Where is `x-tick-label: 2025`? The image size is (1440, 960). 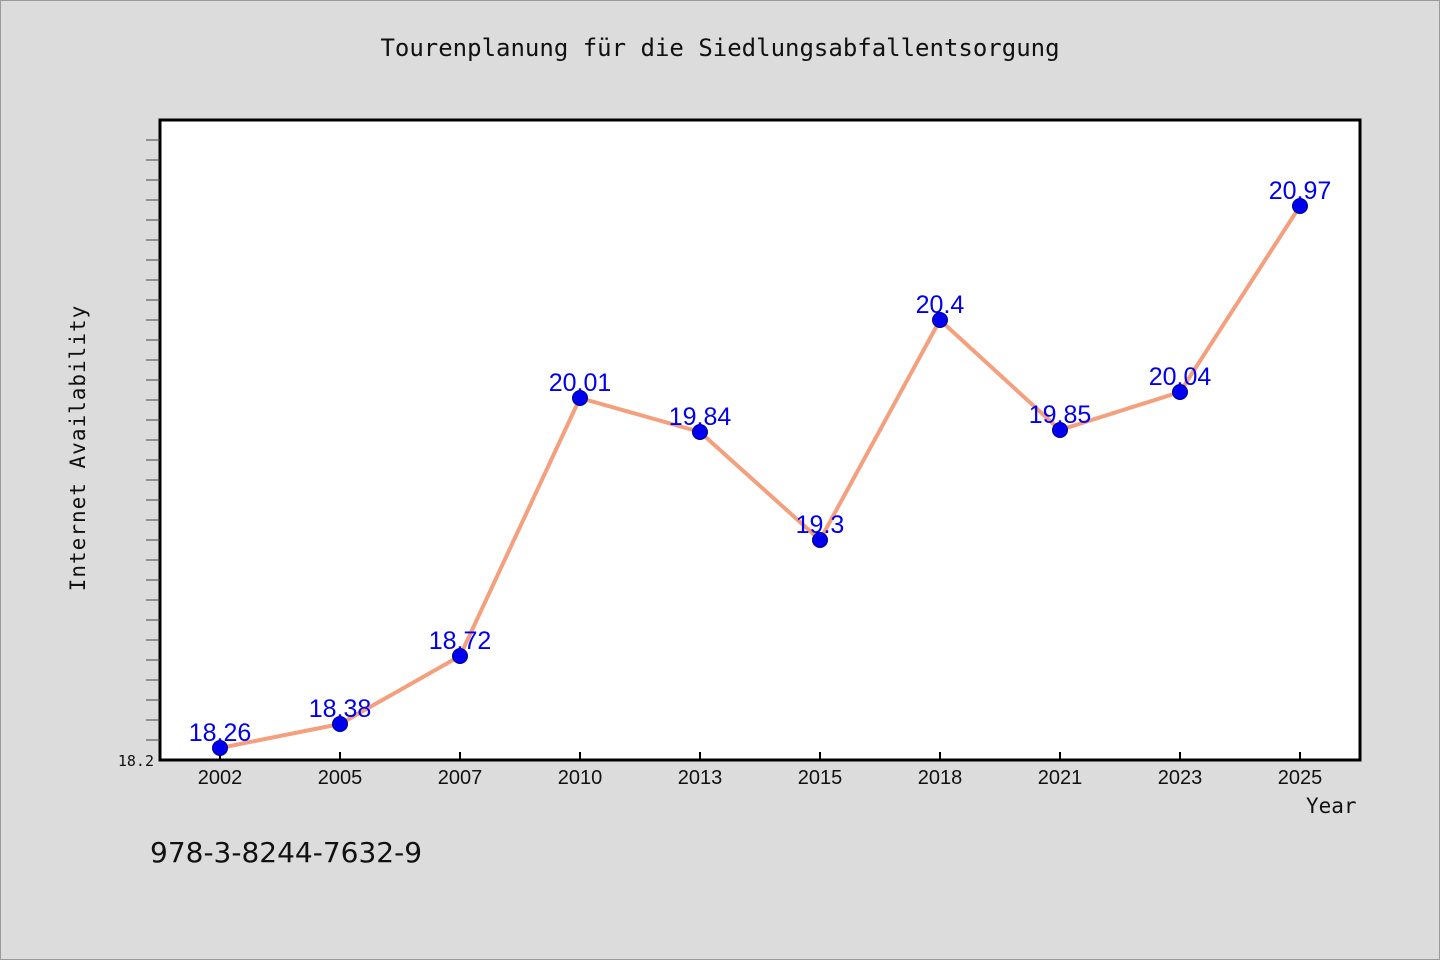 x-tick-label: 2025 is located at coordinates (1300, 778).